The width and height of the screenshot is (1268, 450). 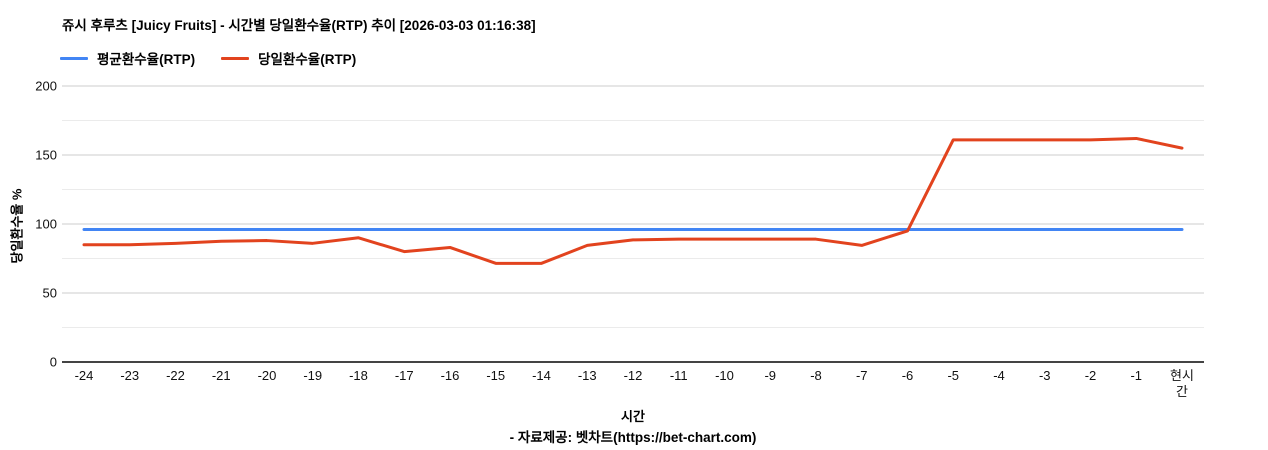 What do you see at coordinates (313, 375) in the screenshot?
I see `x-tick-label: -19` at bounding box center [313, 375].